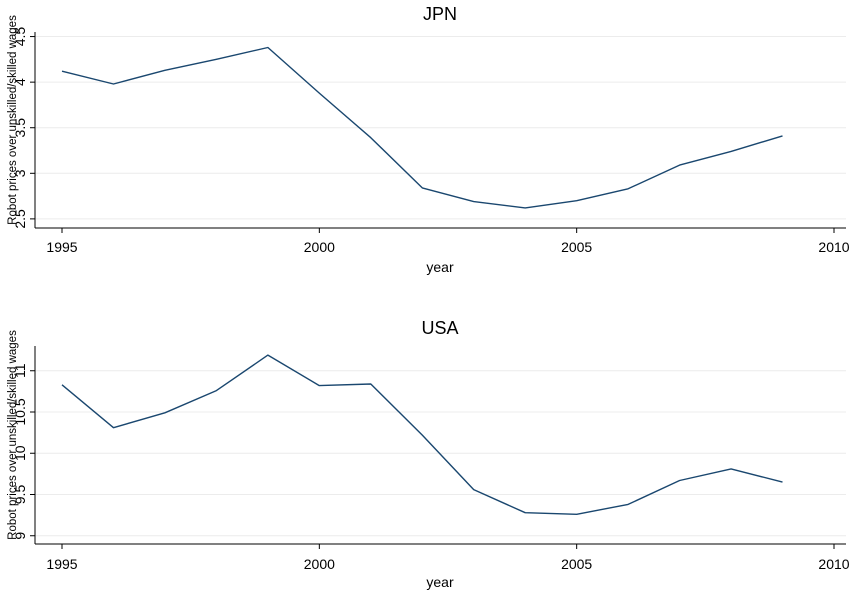 This screenshot has width=858, height=595. I want to click on y-tick-label: 9.5, so click(20, 495).